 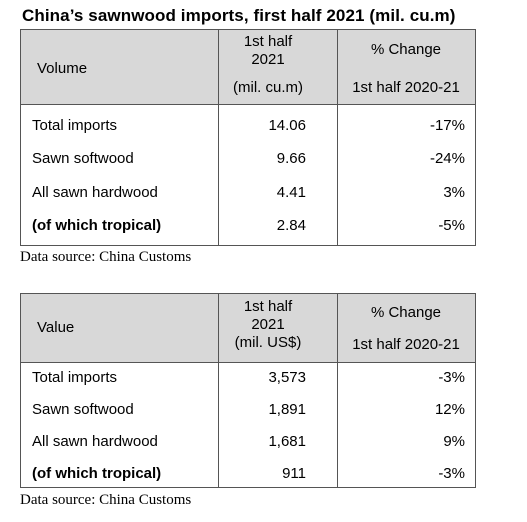 What do you see at coordinates (56, 327) in the screenshot?
I see `value-header-label: Value` at bounding box center [56, 327].